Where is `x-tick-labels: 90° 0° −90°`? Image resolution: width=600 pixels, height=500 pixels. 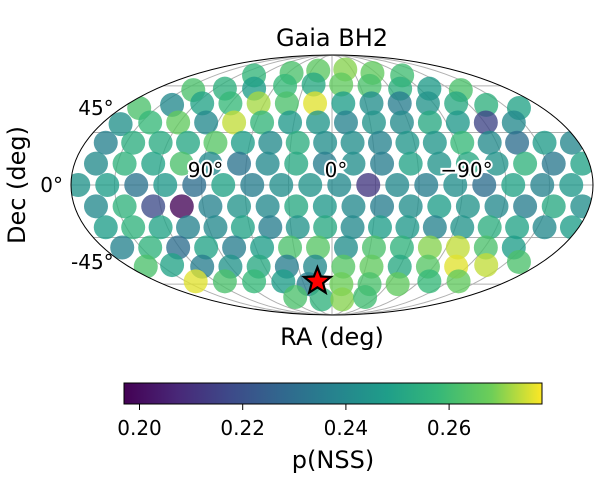
x-tick-labels: 90° 0° −90° is located at coordinates (340, 170).